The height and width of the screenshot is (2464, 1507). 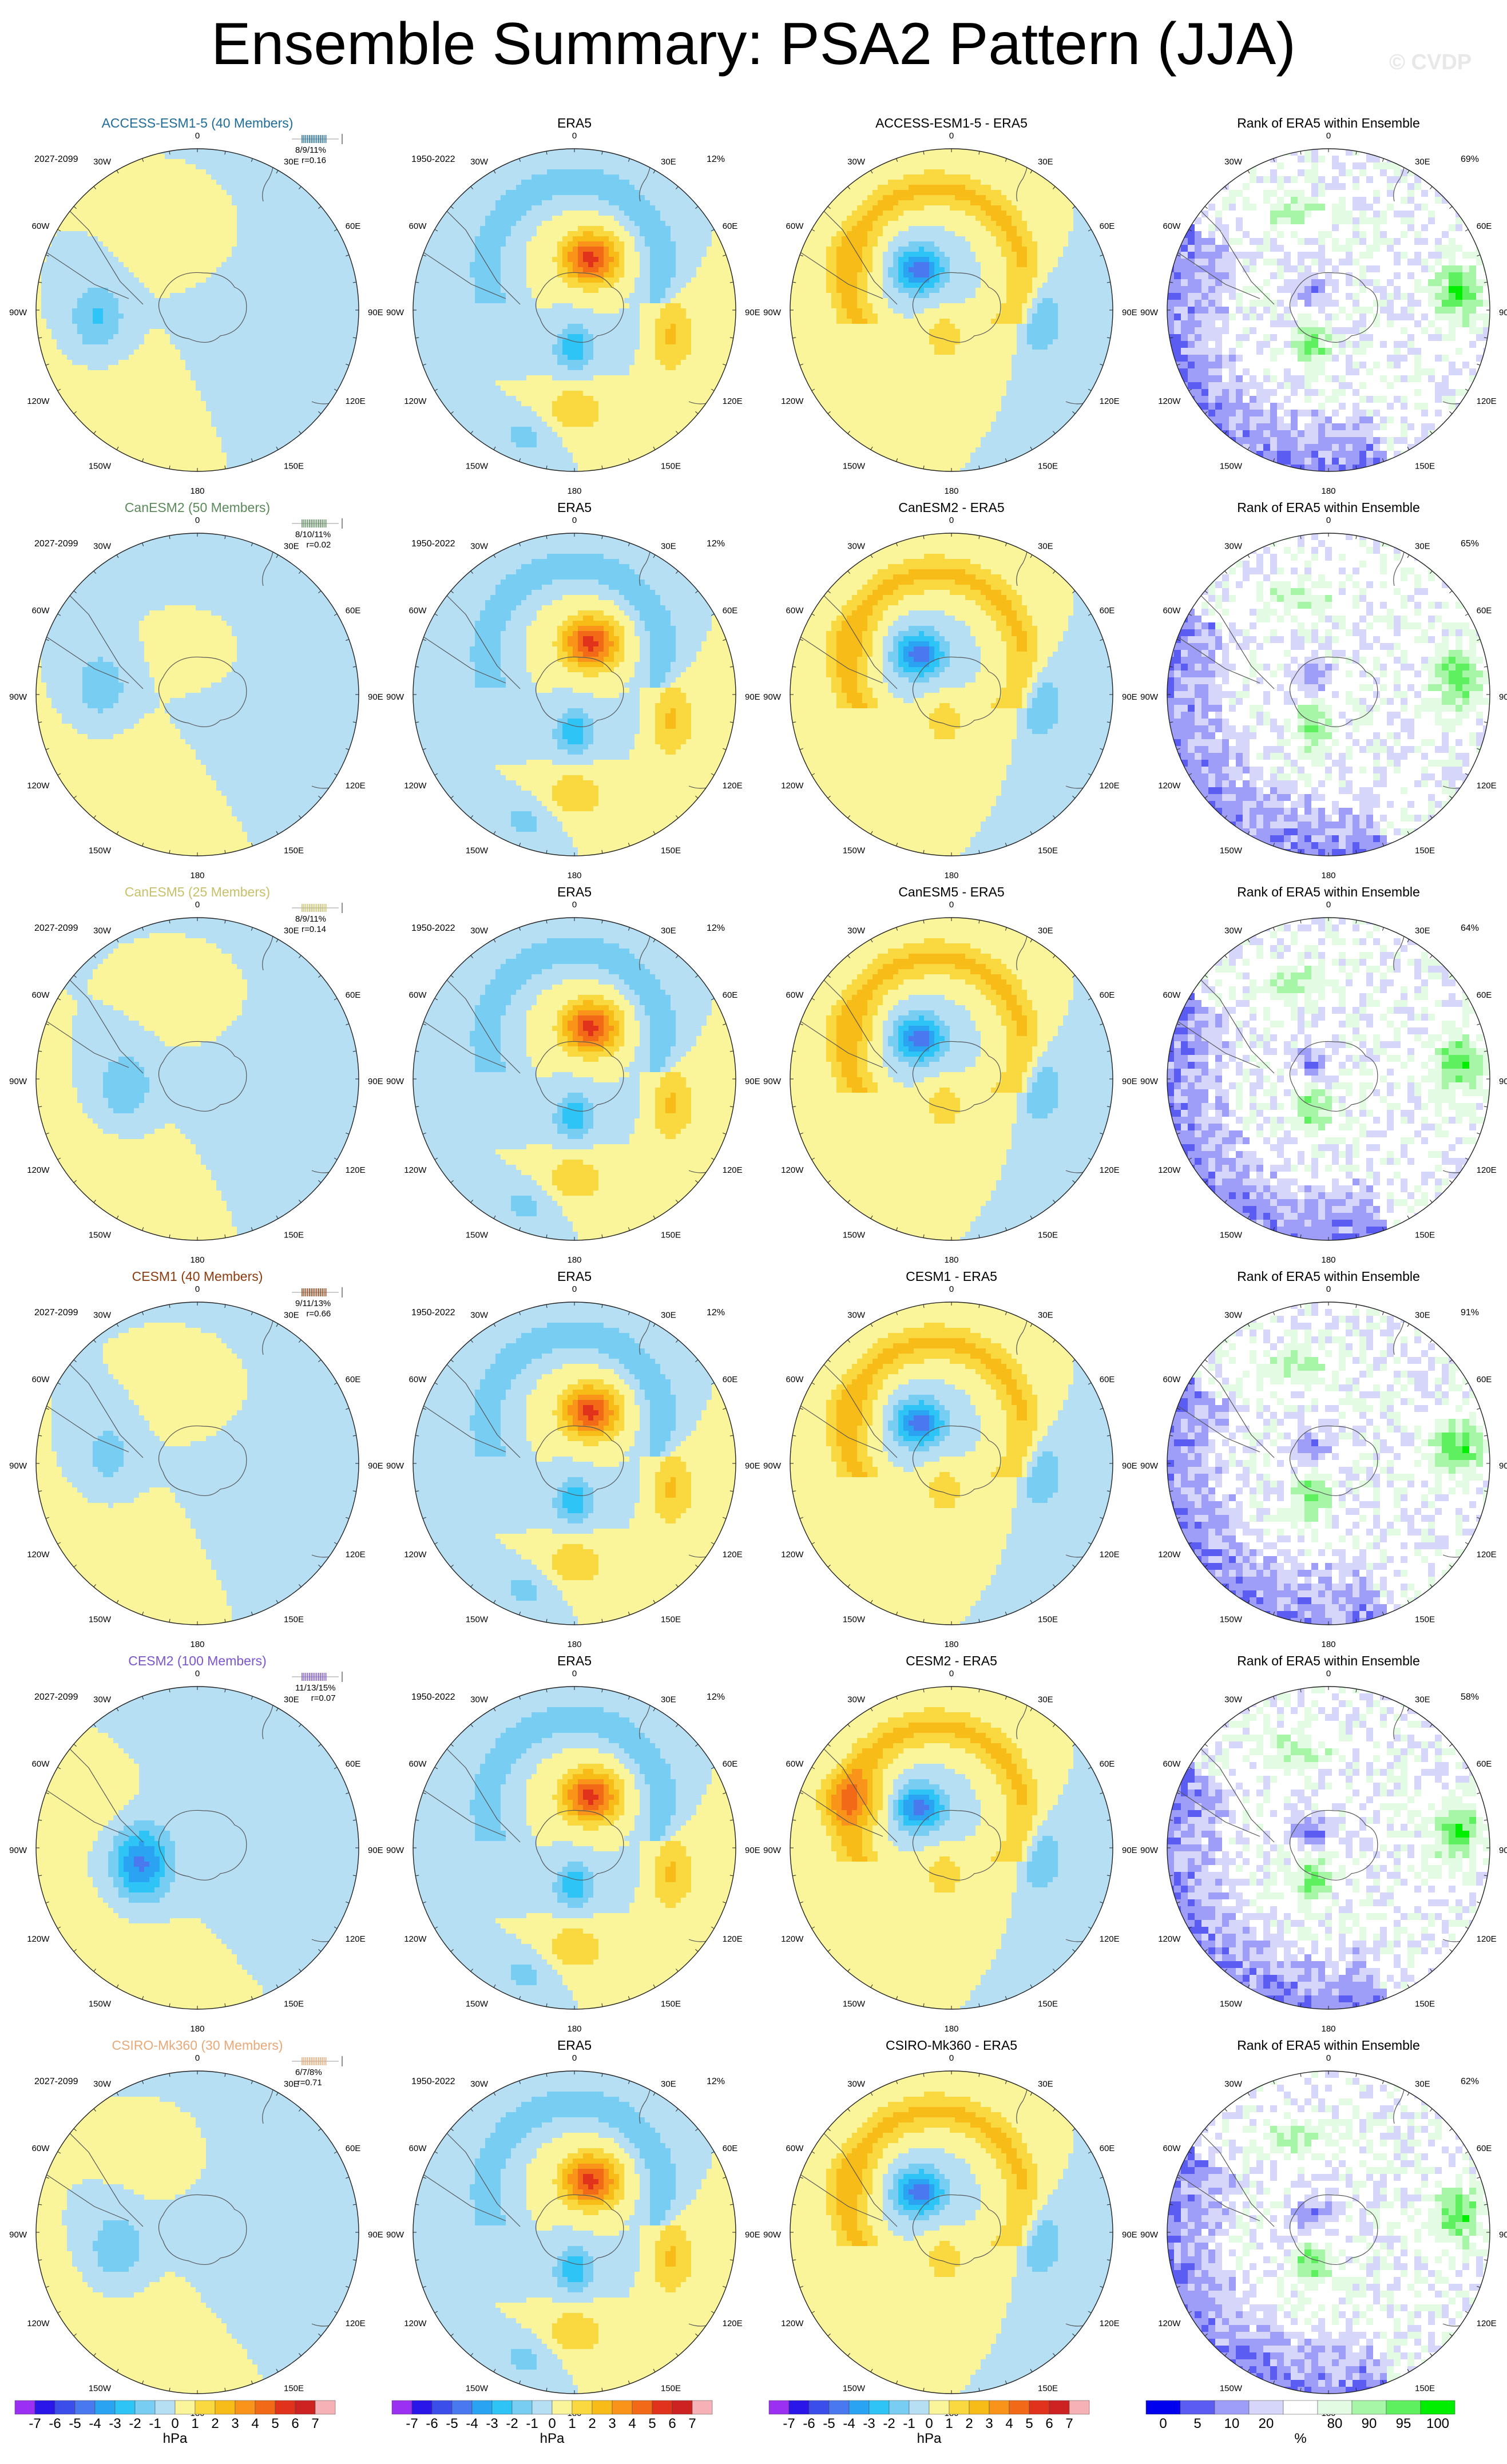 I want to click on colorbar-tick: 100, so click(x=1437, y=2423).